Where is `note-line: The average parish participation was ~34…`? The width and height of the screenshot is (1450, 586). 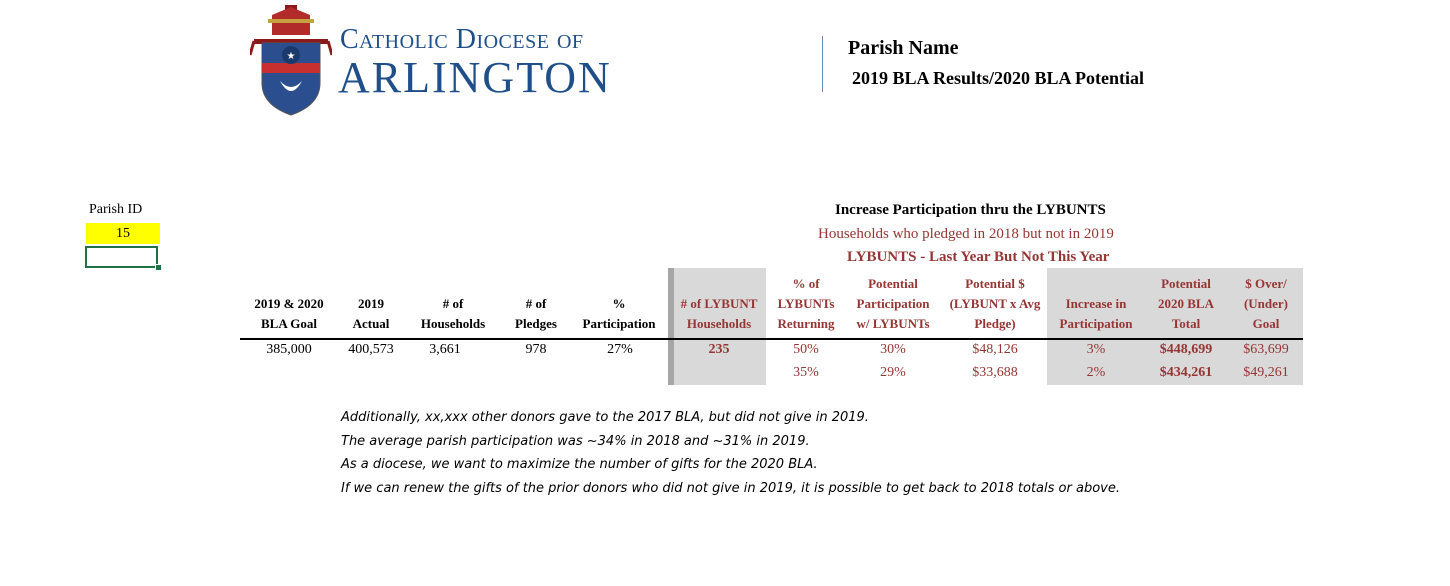 note-line: The average parish participation was ~34… is located at coordinates (575, 441).